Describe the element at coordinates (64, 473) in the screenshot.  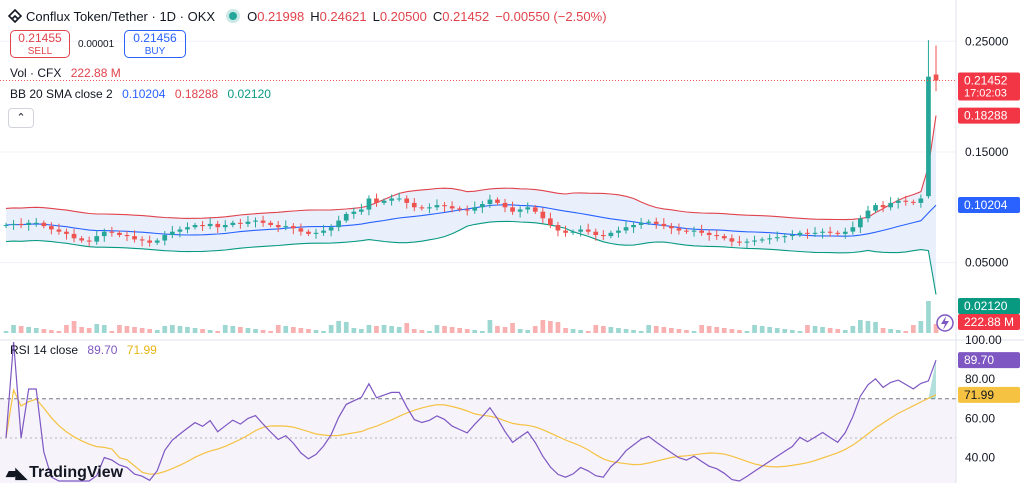
I see `tradingview-logo: ▰◣ TradingView` at that location.